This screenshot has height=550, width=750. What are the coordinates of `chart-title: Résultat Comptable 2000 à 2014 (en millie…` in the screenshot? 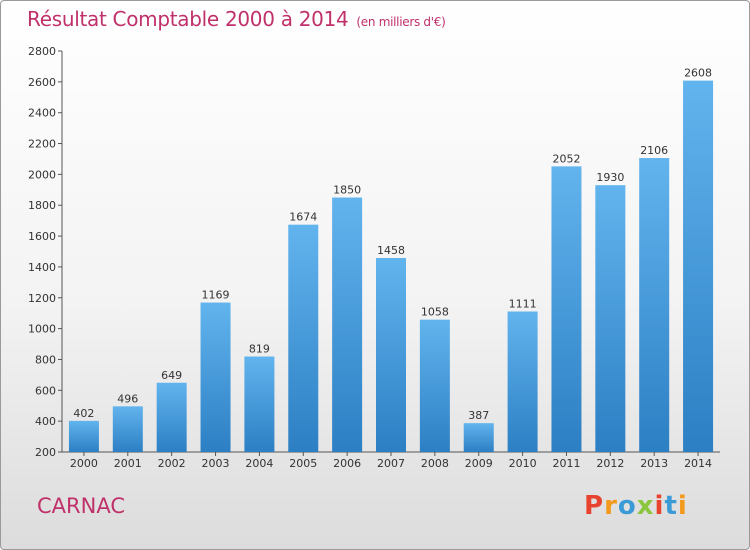 It's located at (236, 19).